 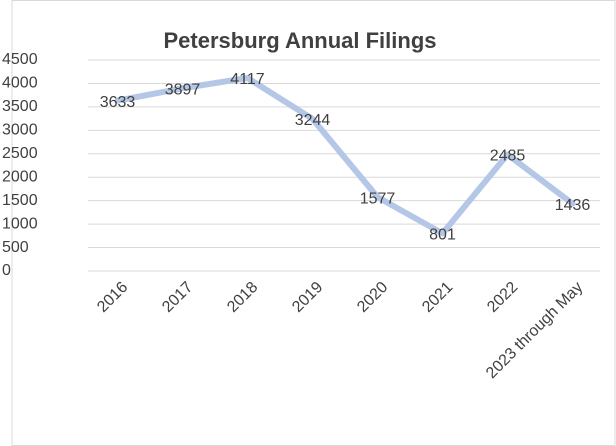 What do you see at coordinates (372, 297) in the screenshot?
I see `x-tick-label: 2020` at bounding box center [372, 297].